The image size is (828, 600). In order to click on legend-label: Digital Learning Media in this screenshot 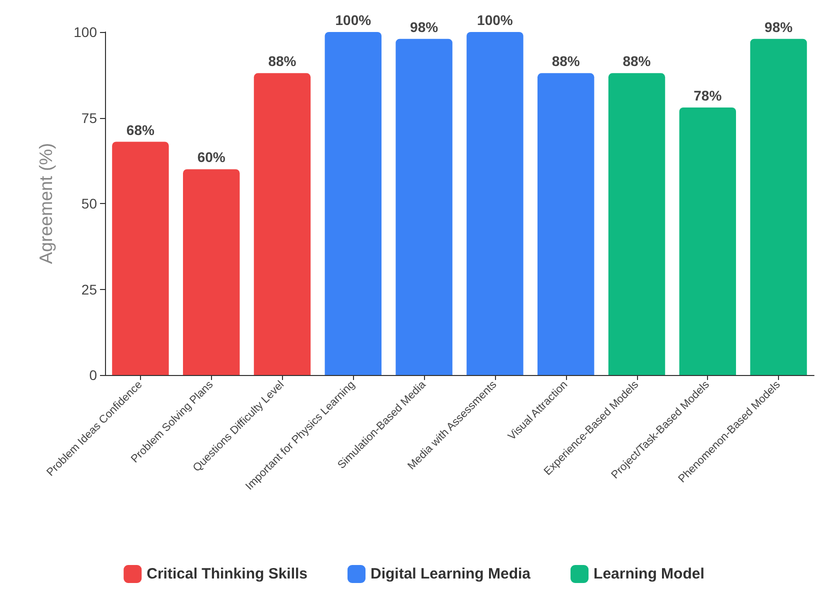, I will do `click(451, 574)`.